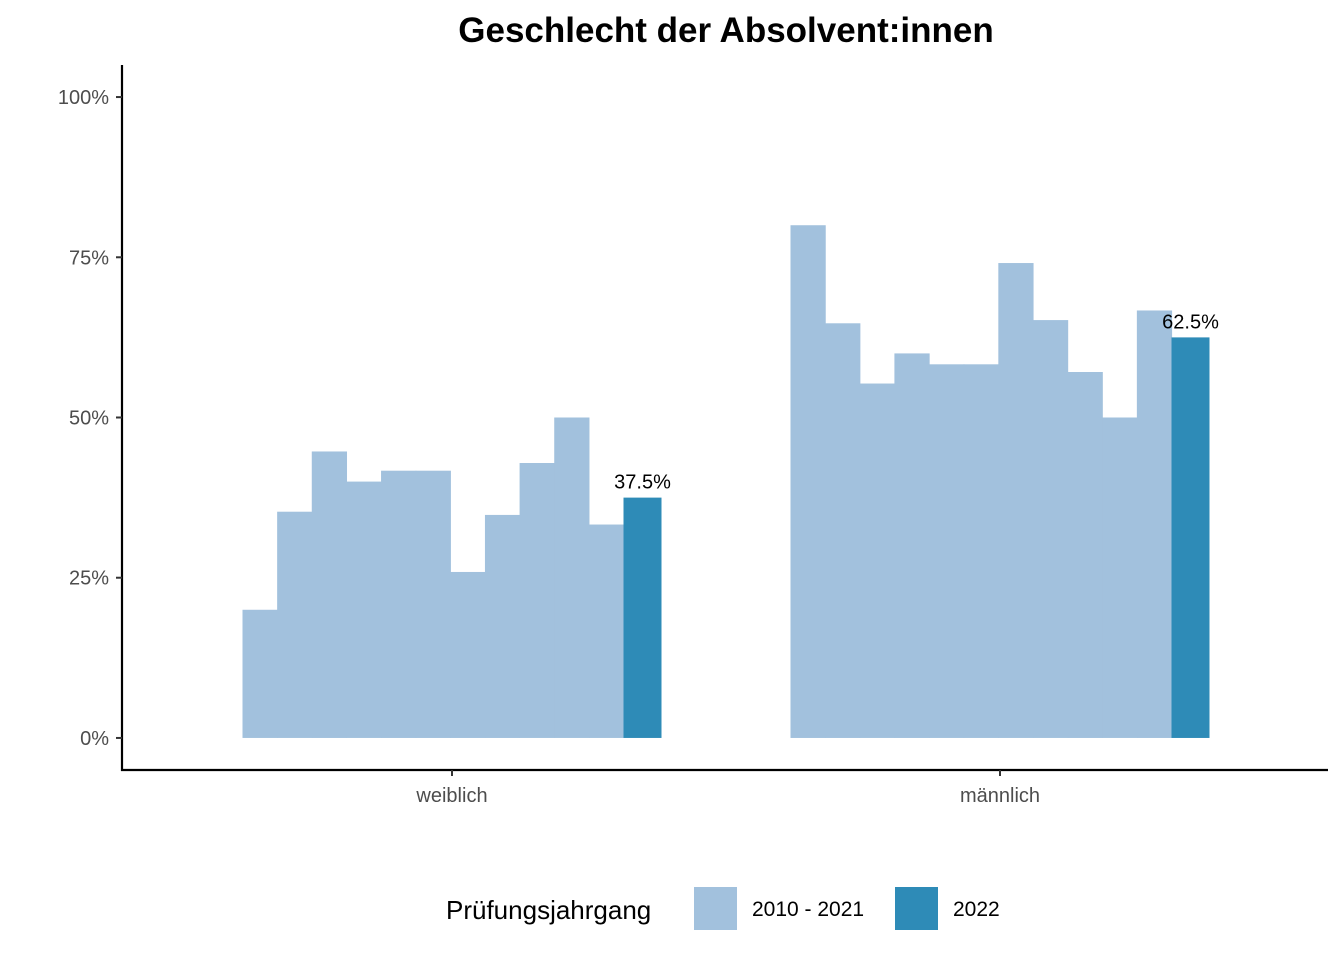 This screenshot has width=1344, height=960. What do you see at coordinates (976, 909) in the screenshot?
I see `legend-label-2022: 2022` at bounding box center [976, 909].